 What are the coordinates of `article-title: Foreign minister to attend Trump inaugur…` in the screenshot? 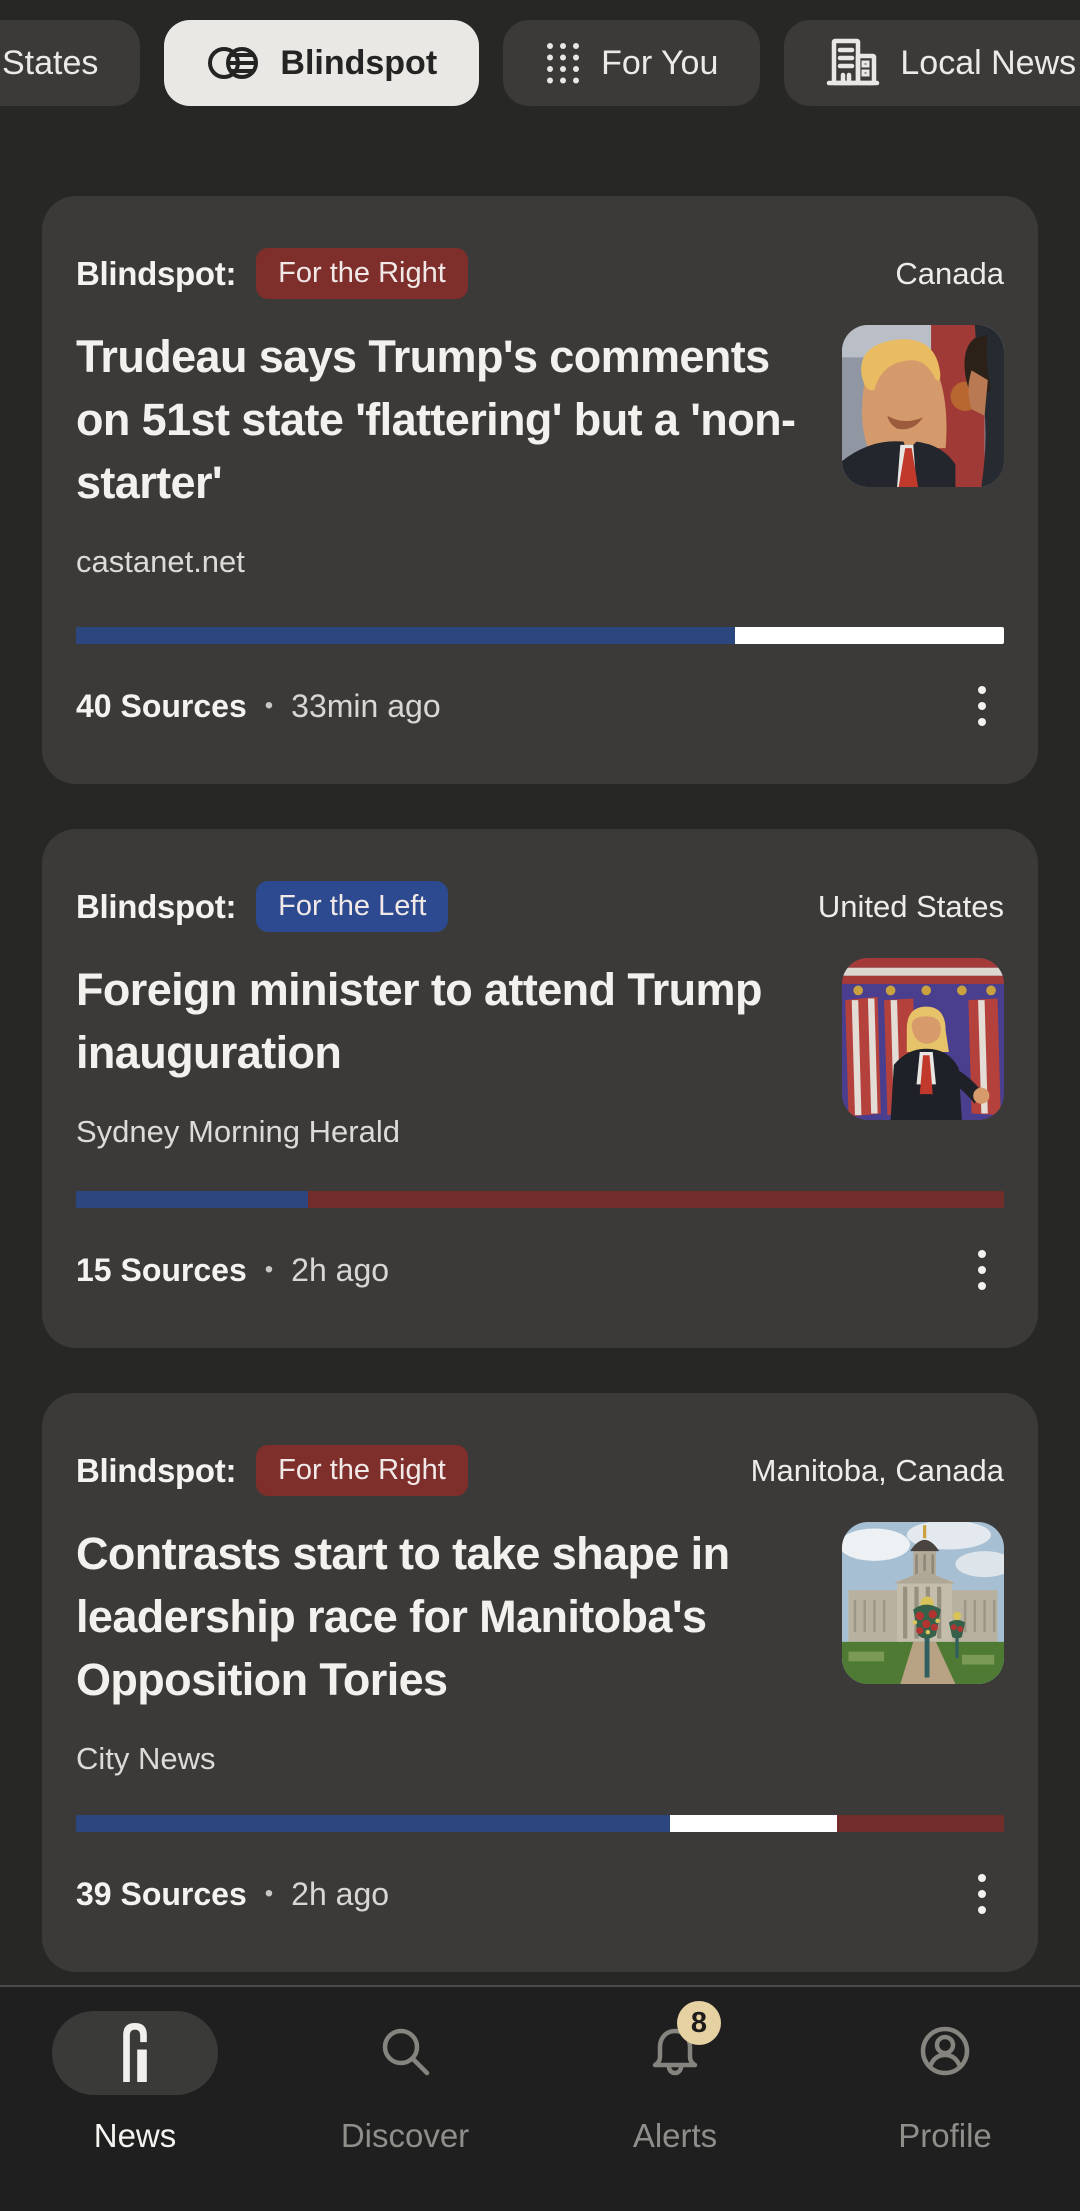 It's located at (419, 1021).